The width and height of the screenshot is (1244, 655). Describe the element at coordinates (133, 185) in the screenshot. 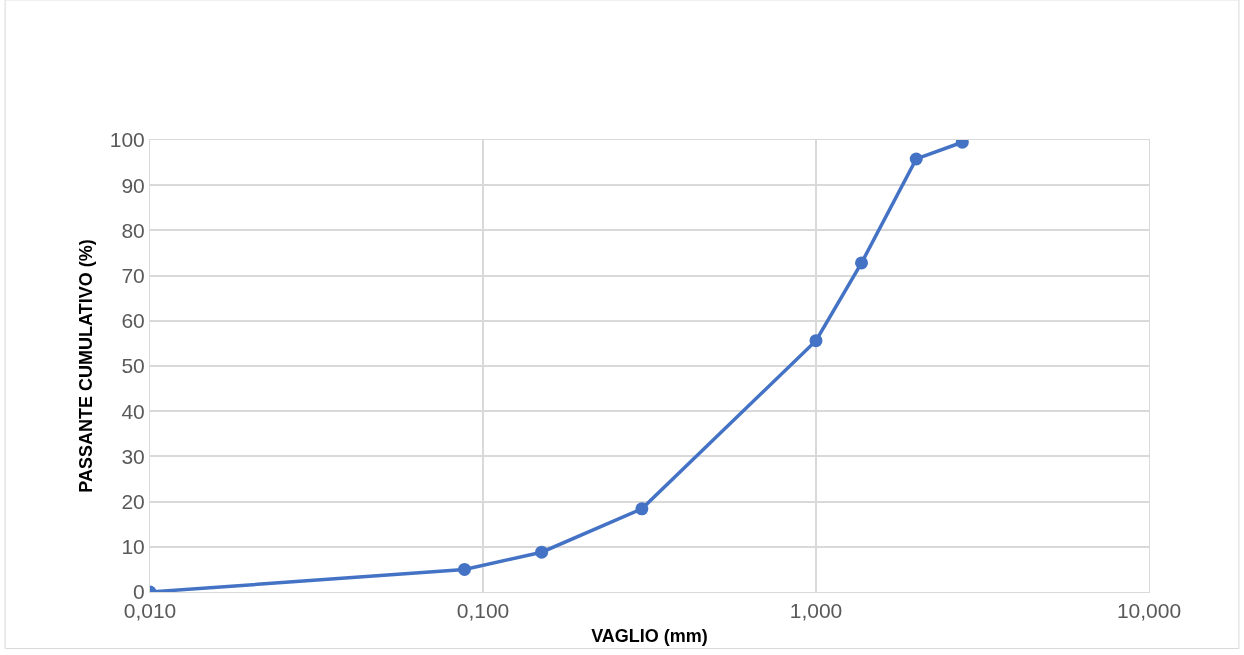

I see `y-tick-label: 90` at that location.